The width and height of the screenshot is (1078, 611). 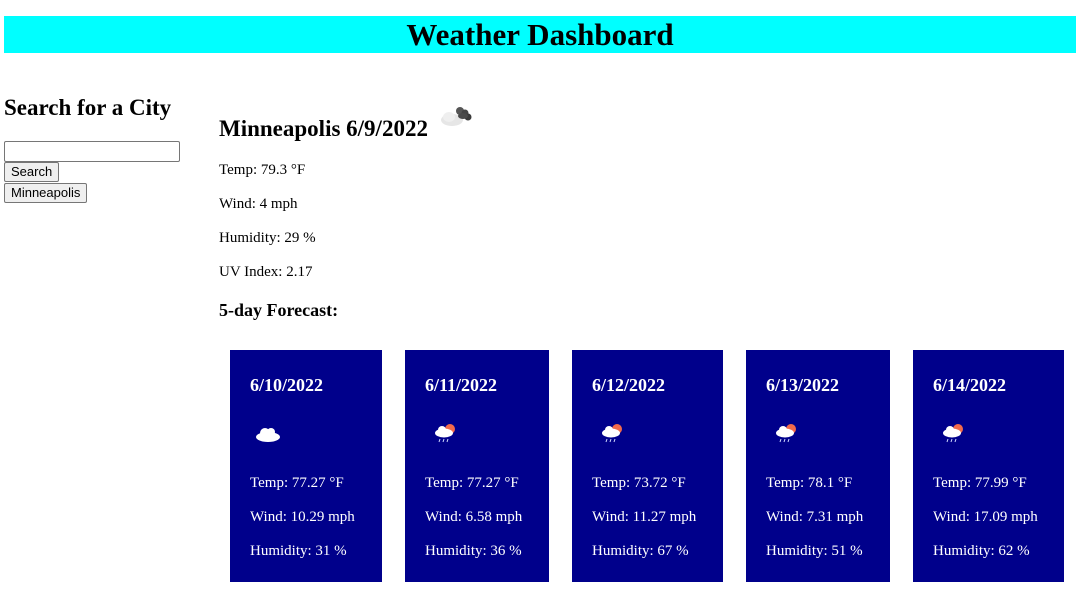 I want to click on forecast-temp: Temp: 73.72 °F, so click(x=639, y=483).